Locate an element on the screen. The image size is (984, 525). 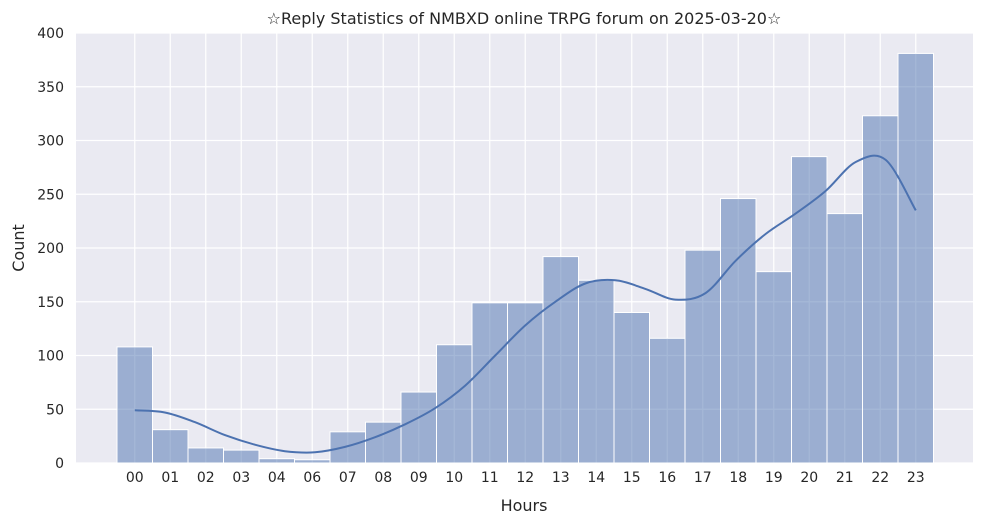
x-tick-label: 12 is located at coordinates (525, 478).